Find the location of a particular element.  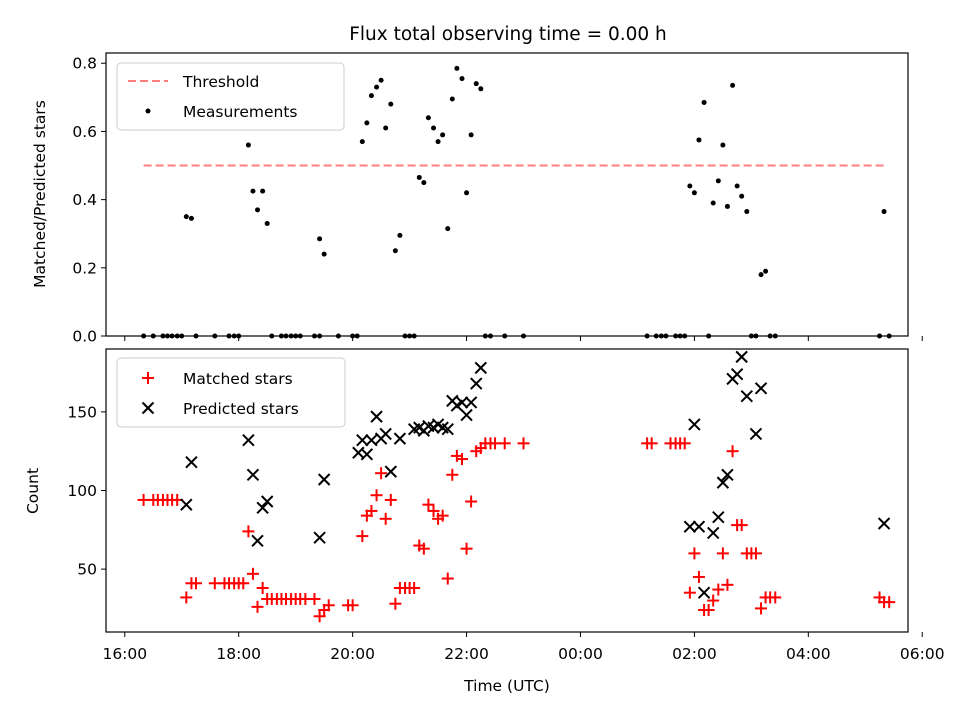

bottom-y-axis-label: Count is located at coordinates (33, 491).